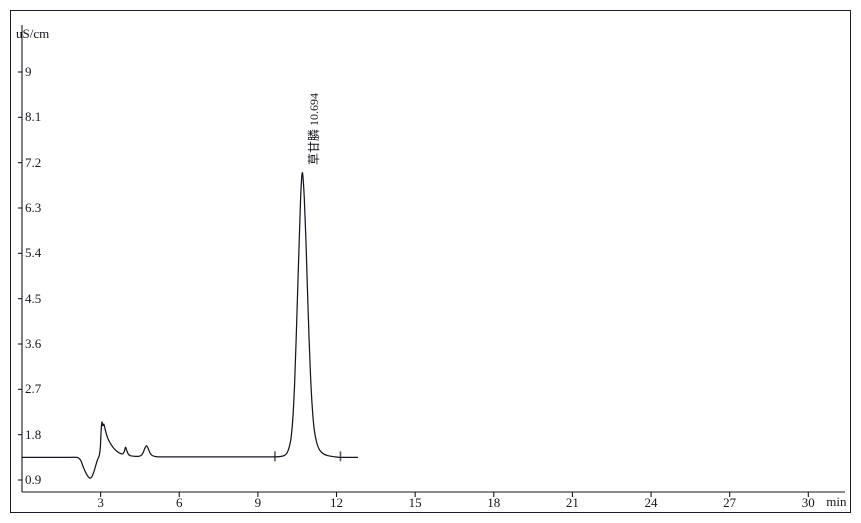 Image resolution: width=861 pixels, height=523 pixels. What do you see at coordinates (651, 502) in the screenshot?
I see `x-tick-label: 24` at bounding box center [651, 502].